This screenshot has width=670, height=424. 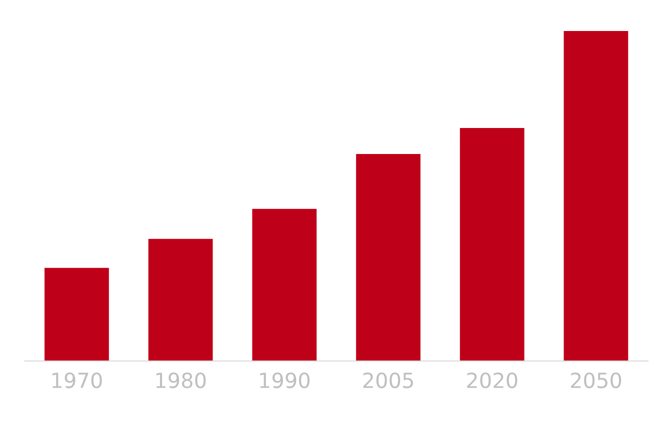 I want to click on x-tick-label: 2005, so click(x=388, y=380).